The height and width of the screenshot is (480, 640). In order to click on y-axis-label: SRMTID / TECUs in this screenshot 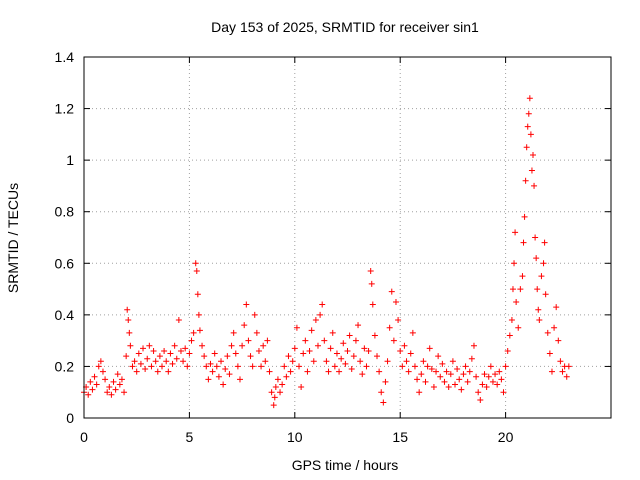, I will do `click(13, 238)`.